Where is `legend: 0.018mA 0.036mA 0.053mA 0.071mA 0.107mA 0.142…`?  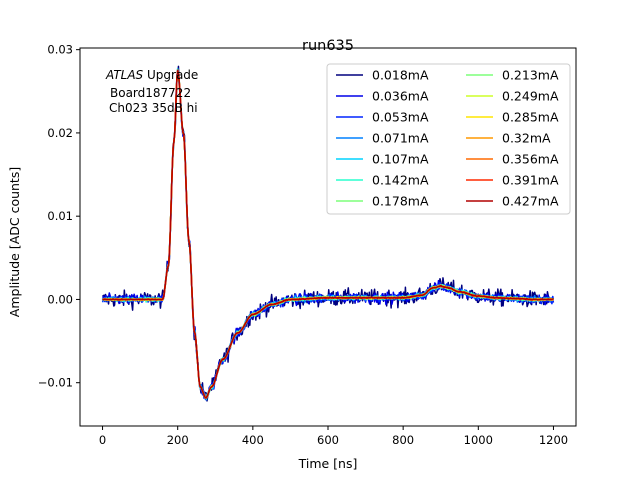 legend: 0.018mA 0.036mA 0.053mA 0.071mA 0.107mA 0.142… is located at coordinates (448, 139).